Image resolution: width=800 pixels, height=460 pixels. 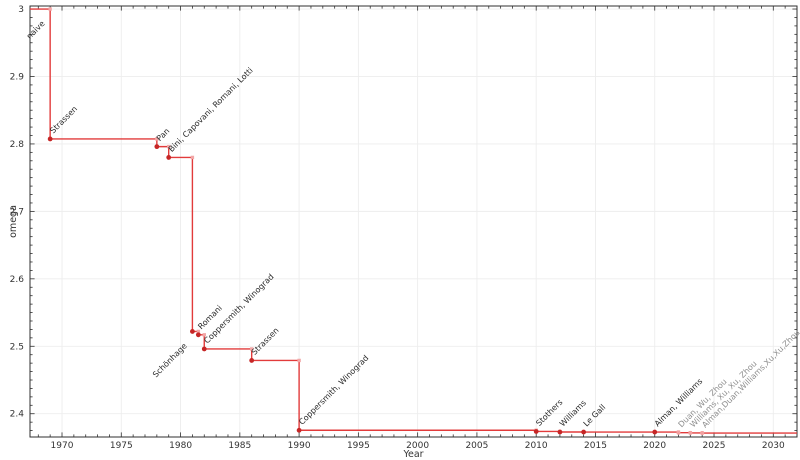 I want to click on y-tick-label: 2.9, so click(x=17, y=78).